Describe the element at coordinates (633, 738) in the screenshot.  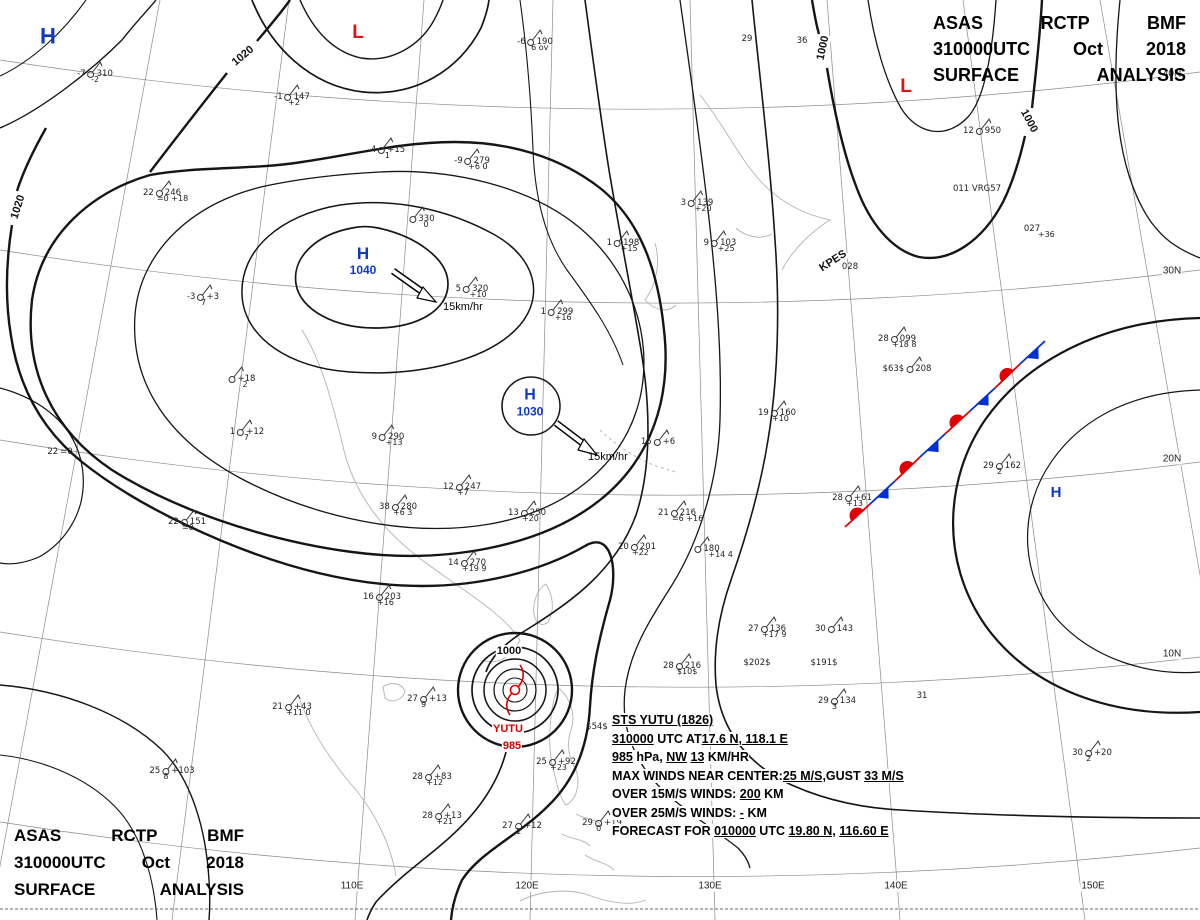
I see `storm-info-segment: 310000` at that location.